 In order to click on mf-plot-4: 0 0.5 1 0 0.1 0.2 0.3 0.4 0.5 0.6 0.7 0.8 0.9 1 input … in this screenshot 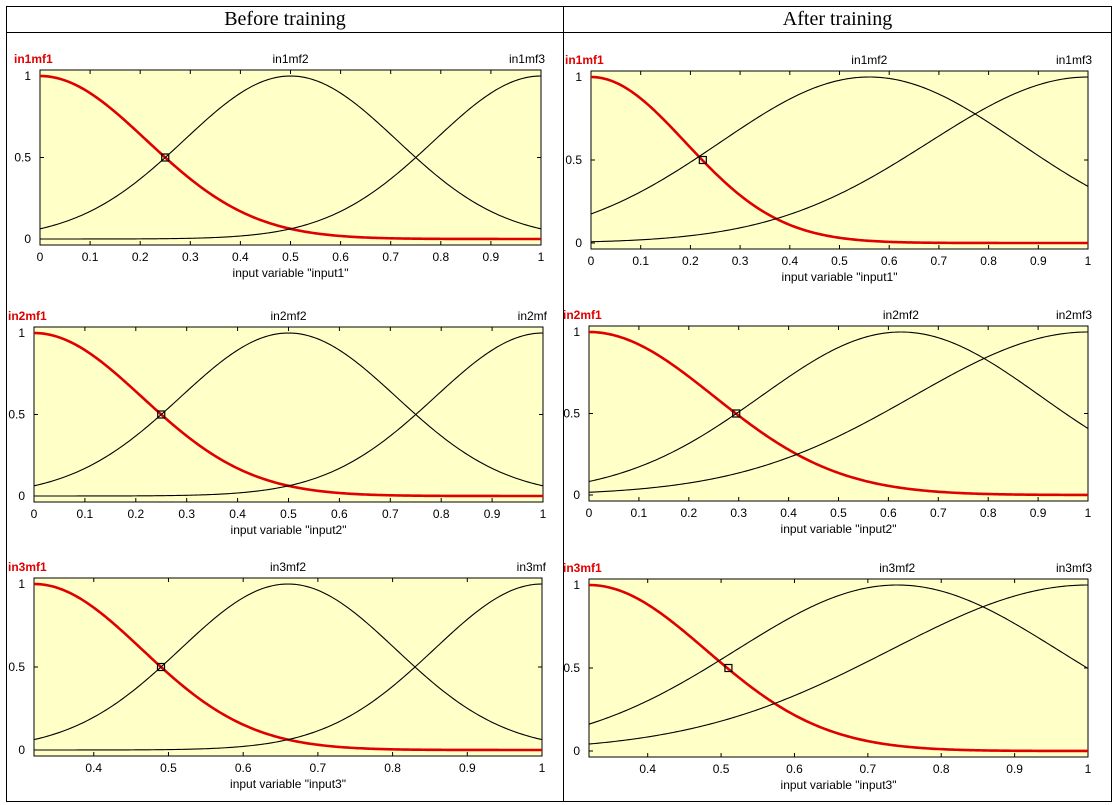, I will do `click(827, 422)`.